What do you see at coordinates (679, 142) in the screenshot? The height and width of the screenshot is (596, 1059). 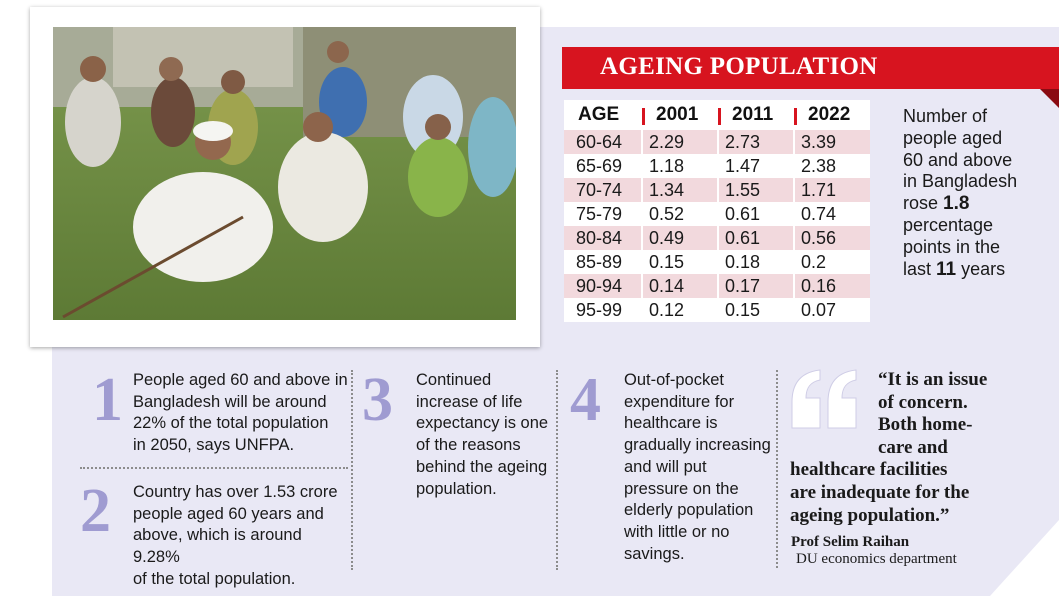 I see `cell-2001: 2.29` at bounding box center [679, 142].